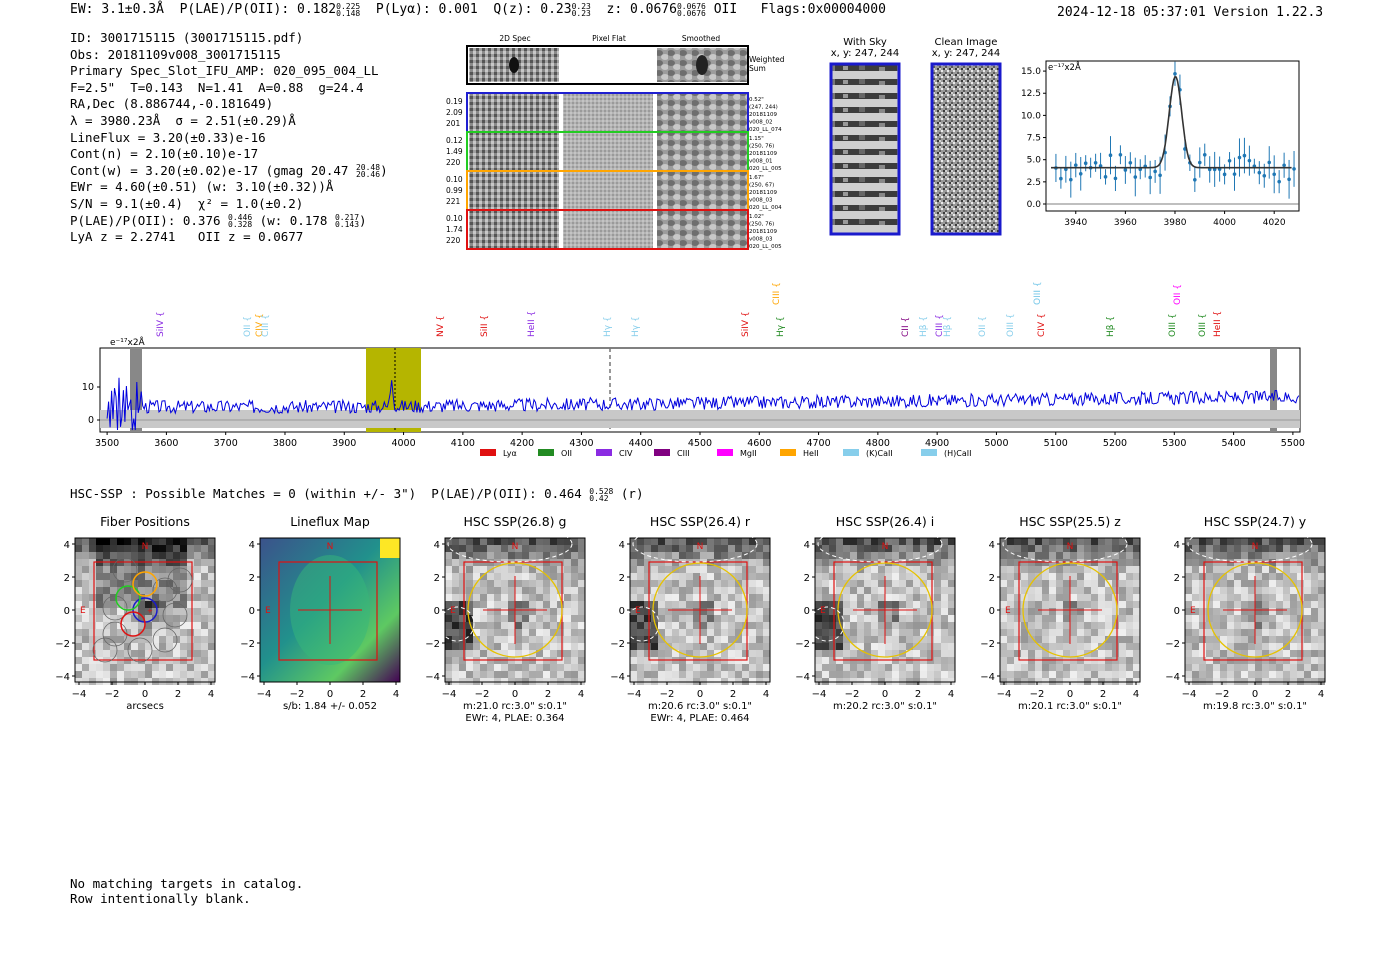  What do you see at coordinates (1178, 294) in the screenshot?
I see `emission-line-label: OII {` at bounding box center [1178, 294].